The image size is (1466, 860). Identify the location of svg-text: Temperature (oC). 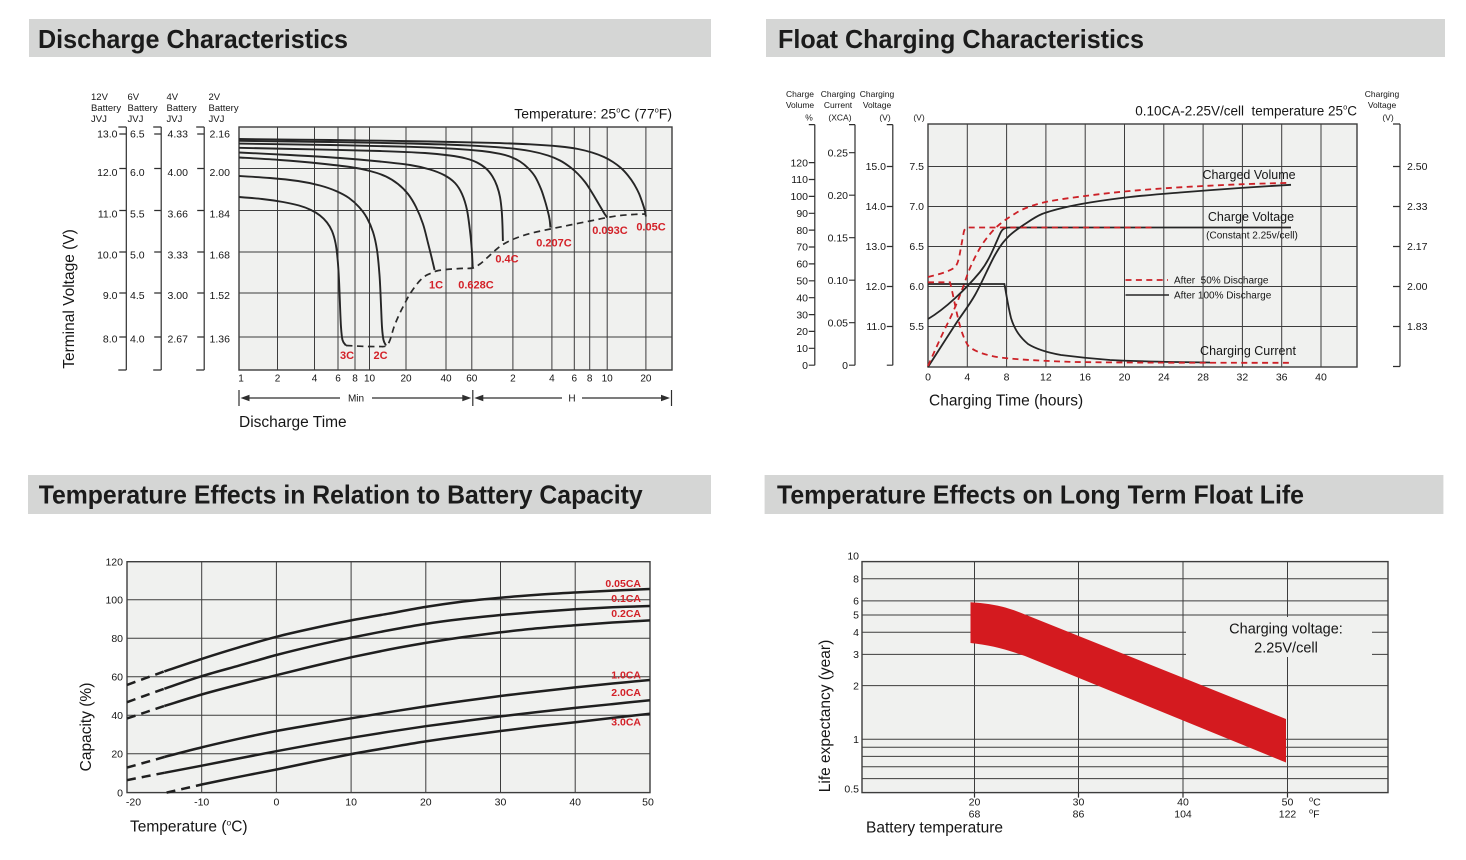
(189, 827).